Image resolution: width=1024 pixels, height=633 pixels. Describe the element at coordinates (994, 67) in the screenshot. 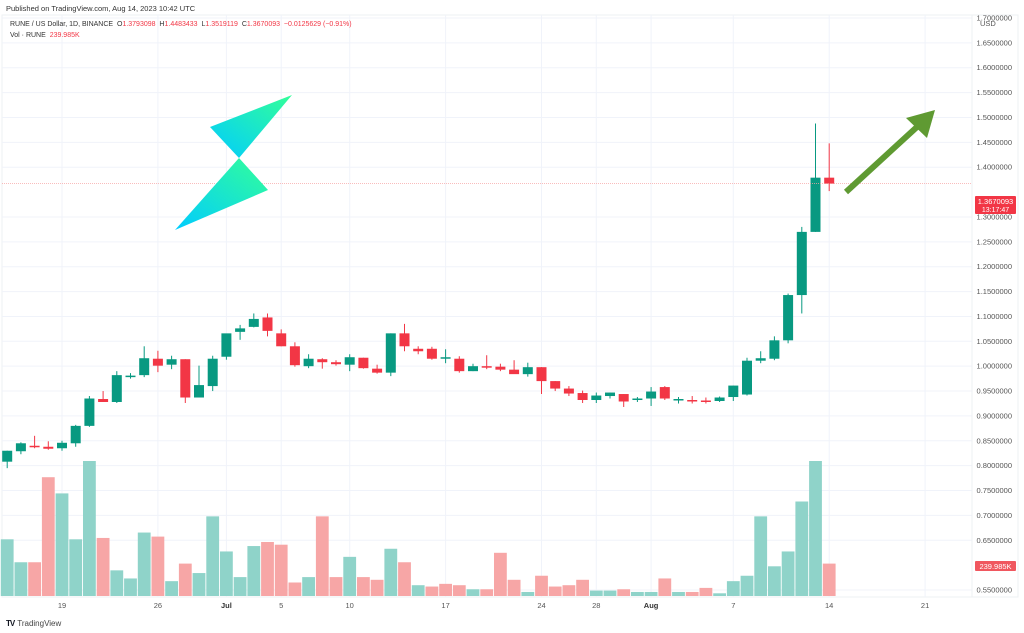

I see `price-tick-label: 1.6000000` at that location.